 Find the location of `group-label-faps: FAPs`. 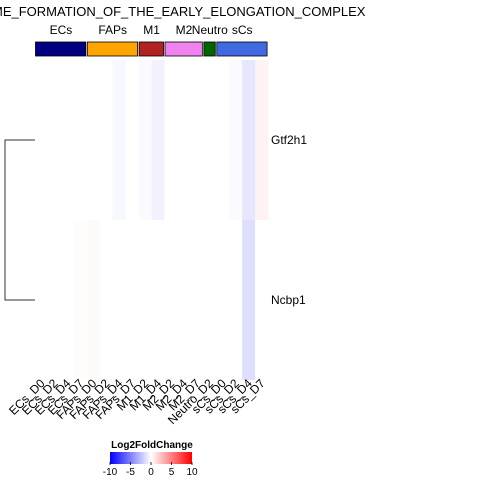

group-label-faps: FAPs is located at coordinates (112, 30).